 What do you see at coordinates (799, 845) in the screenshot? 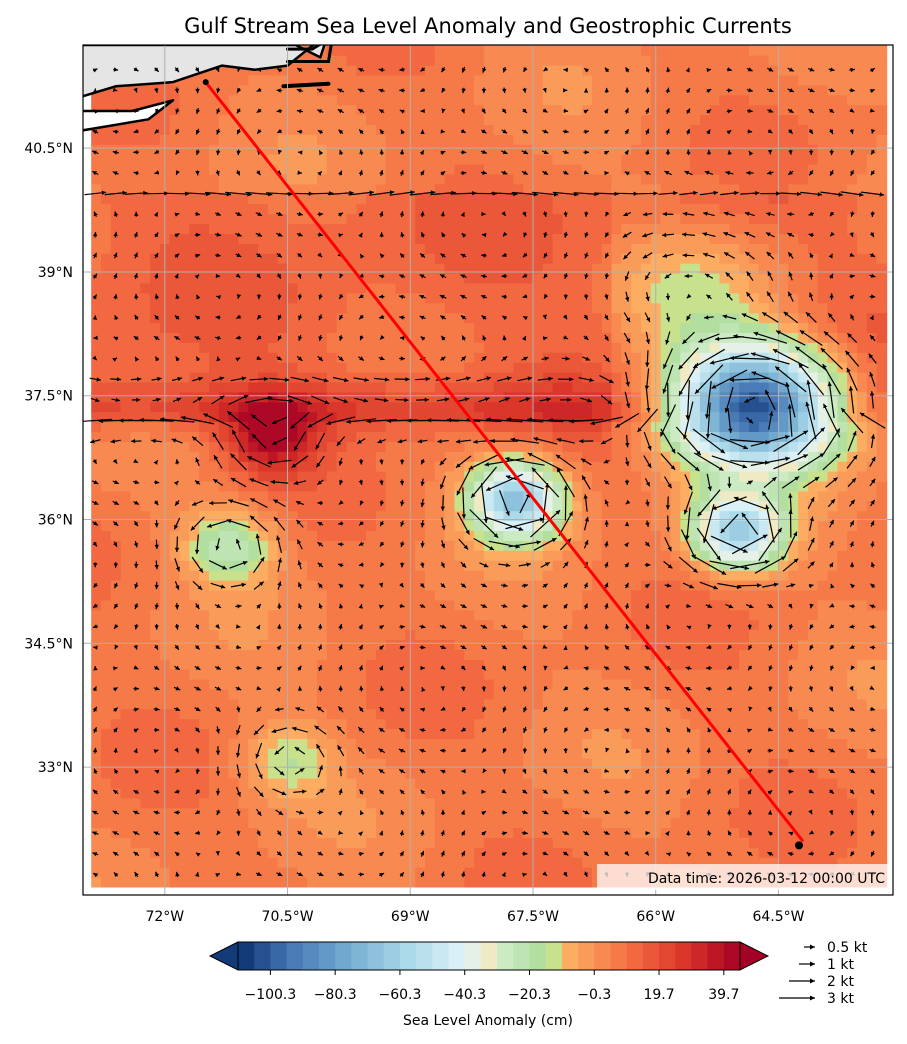
I see `track-end-marker` at bounding box center [799, 845].